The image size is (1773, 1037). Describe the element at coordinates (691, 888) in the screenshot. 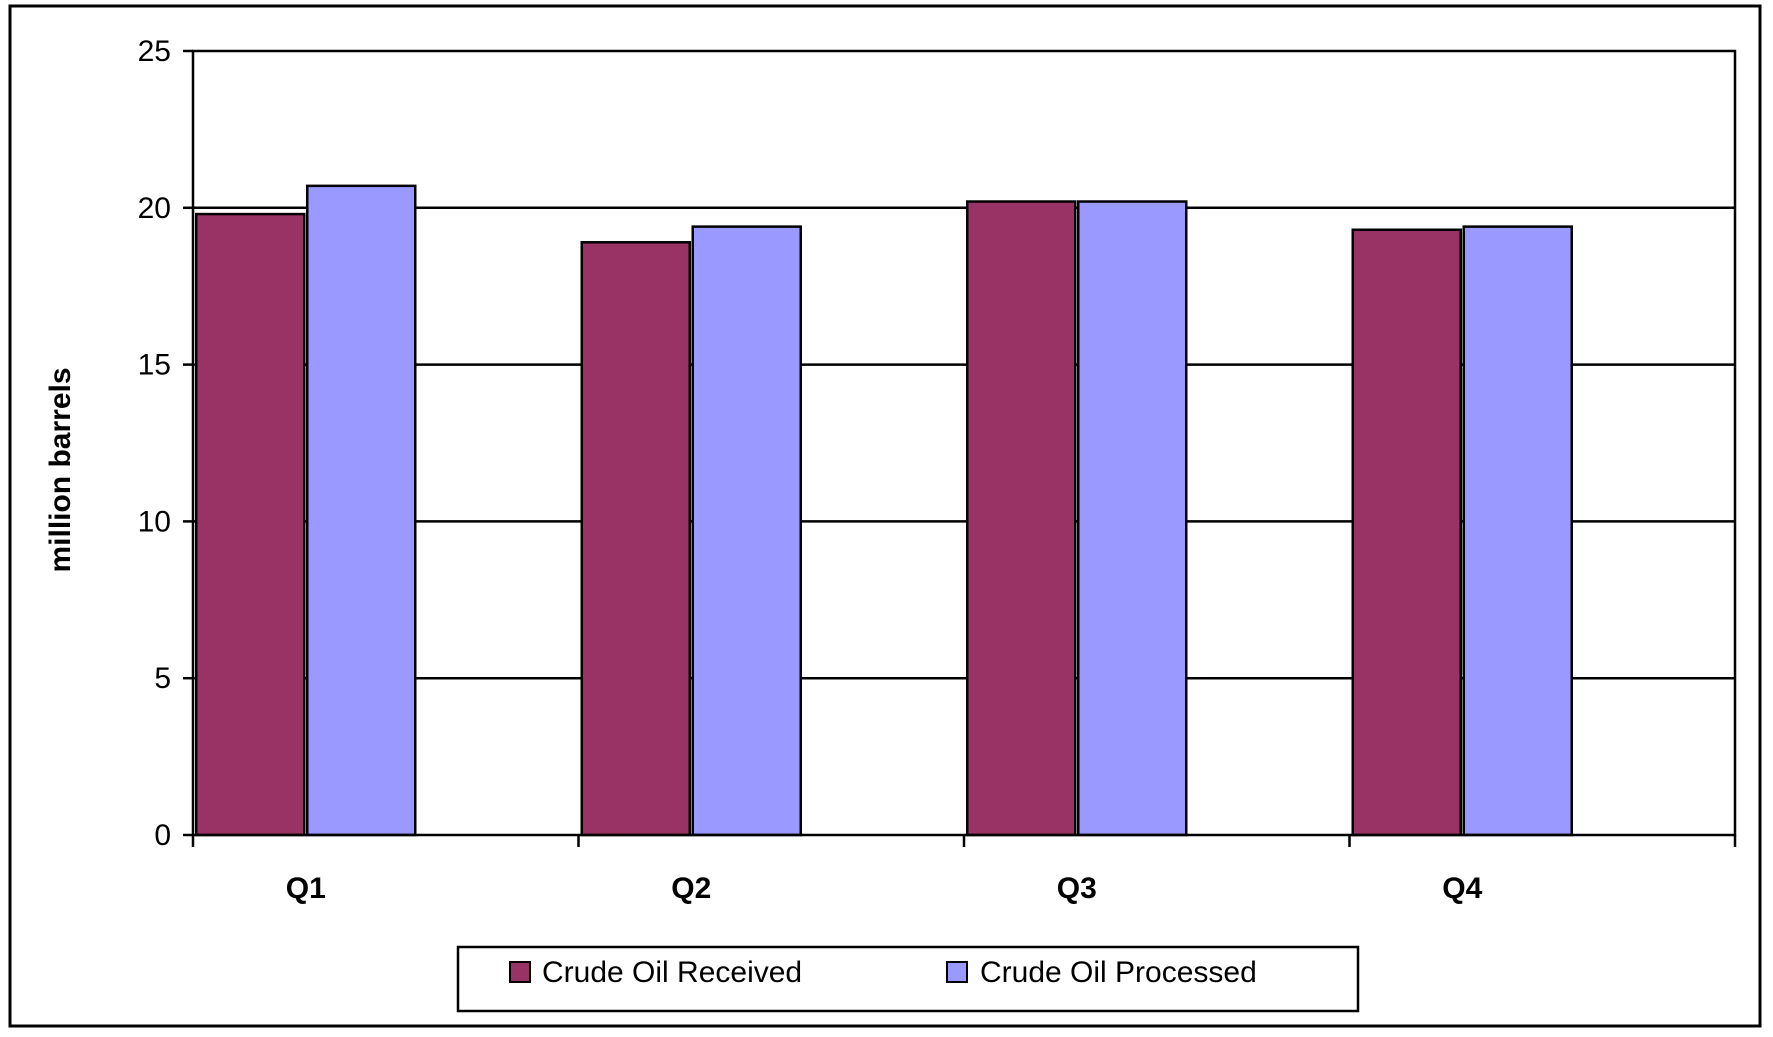

I see `x-tick-label: Q2` at that location.